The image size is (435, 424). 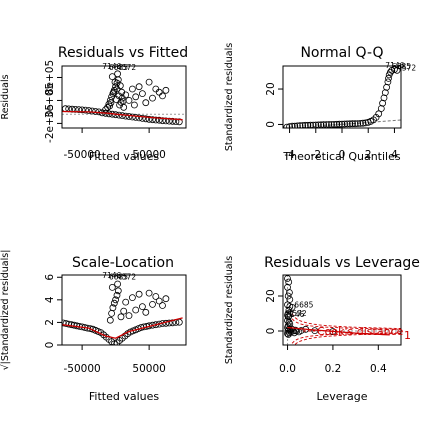 What do you see at coordinates (123, 263) in the screenshot?
I see `panel-title: Scale-Location` at bounding box center [123, 263].